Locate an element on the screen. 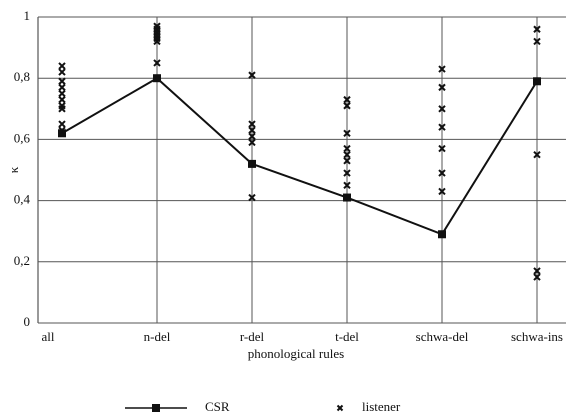 The width and height of the screenshot is (567, 416). y-tick-label: 0,8 is located at coordinates (22, 76).